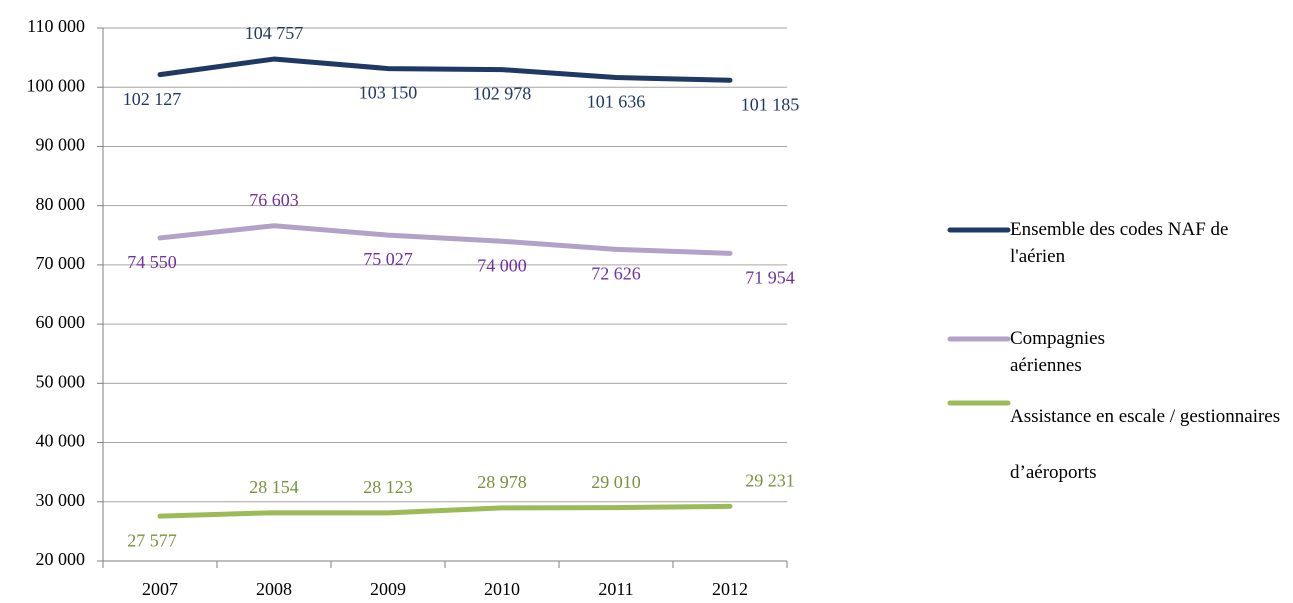 The width and height of the screenshot is (1293, 603). I want to click on x-tick-label: 2007, so click(160, 589).